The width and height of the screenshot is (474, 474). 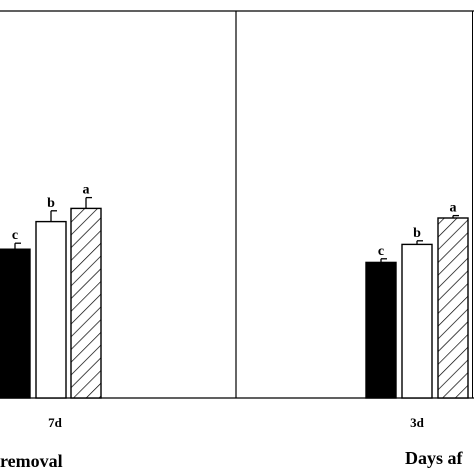 I want to click on panel-1-sig-letter-hatched: a, so click(x=86, y=190).